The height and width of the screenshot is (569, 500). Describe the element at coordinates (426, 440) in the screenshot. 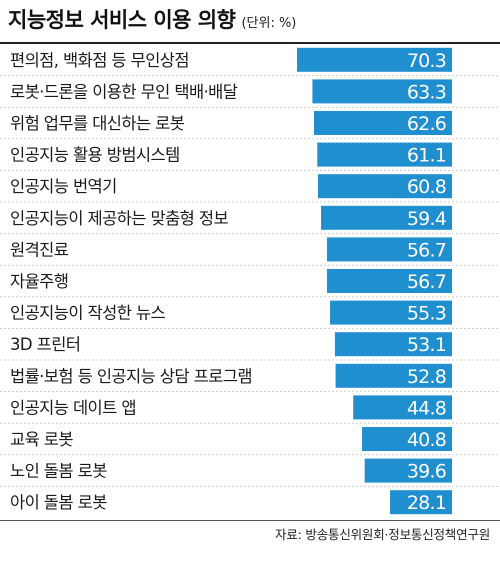

I see `value-label: 40.8` at that location.